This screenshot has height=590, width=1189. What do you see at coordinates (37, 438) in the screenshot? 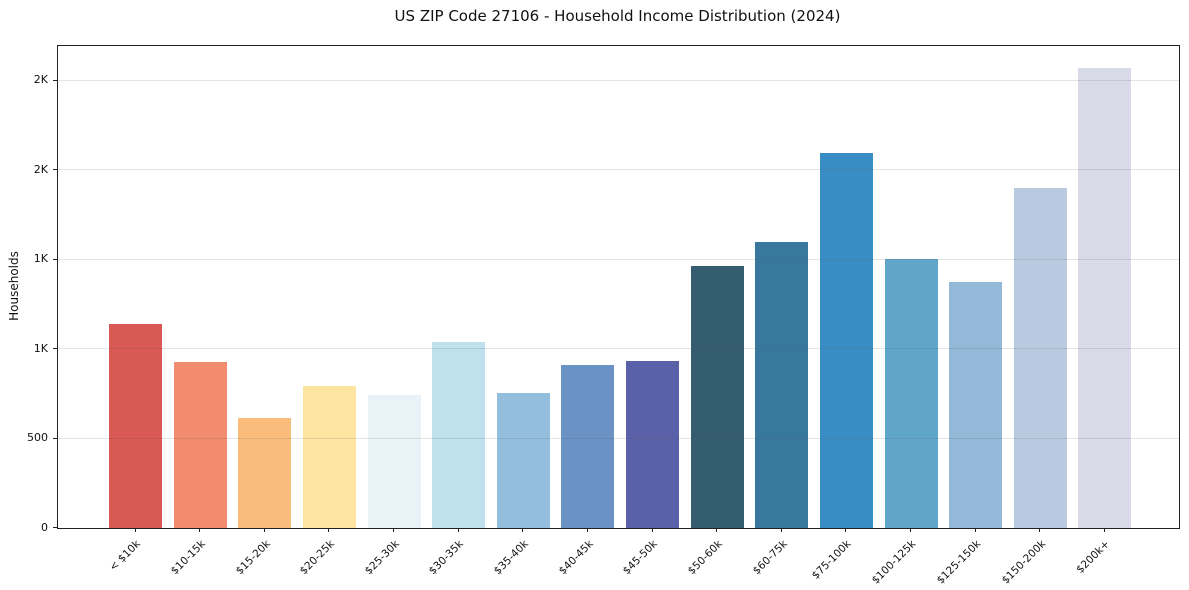
I see `y-tick-label: 500` at bounding box center [37, 438].